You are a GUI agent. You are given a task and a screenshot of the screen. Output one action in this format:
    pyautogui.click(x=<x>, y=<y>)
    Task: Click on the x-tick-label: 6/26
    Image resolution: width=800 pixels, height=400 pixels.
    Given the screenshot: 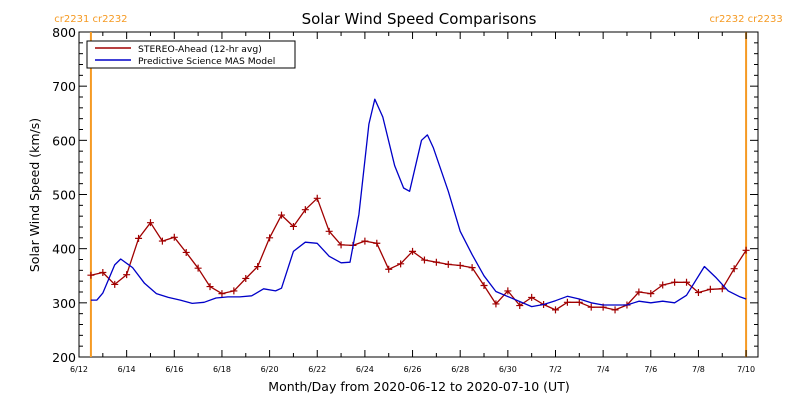 What is the action you would take?
    pyautogui.click(x=413, y=369)
    